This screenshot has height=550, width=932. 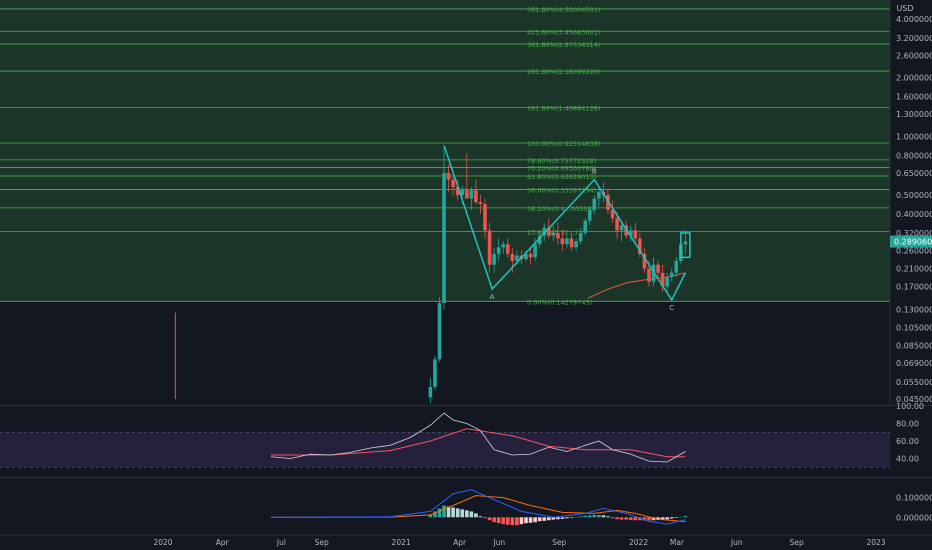 What do you see at coordinates (914, 55) in the screenshot?
I see `price-tick-label: 2.60000000` at bounding box center [914, 55].